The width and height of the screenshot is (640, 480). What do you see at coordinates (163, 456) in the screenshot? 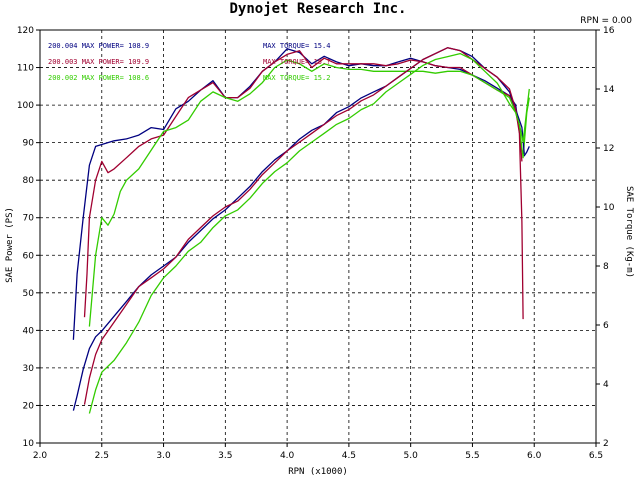
I see `x-tick-label: 3.0` at bounding box center [163, 456].